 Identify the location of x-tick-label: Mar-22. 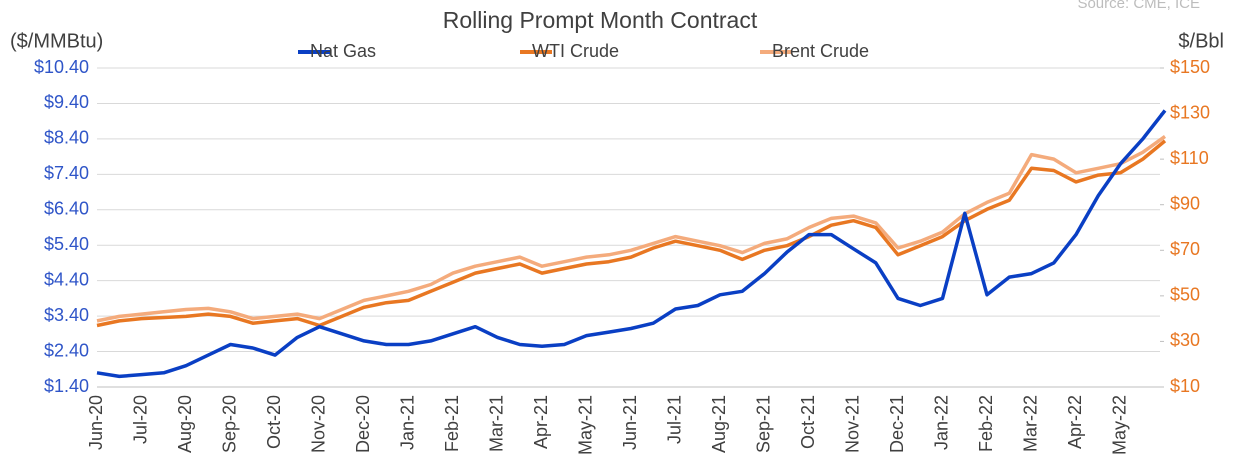
(1030, 423).